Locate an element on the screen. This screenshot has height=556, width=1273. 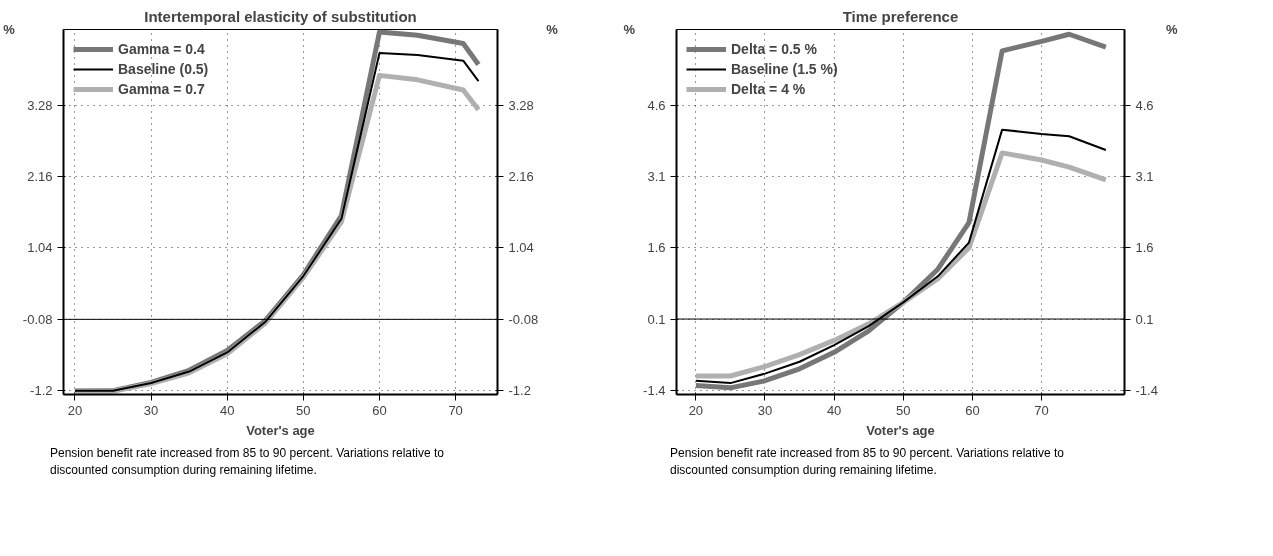
y-tick-label: -0.08 is located at coordinates (37, 319).